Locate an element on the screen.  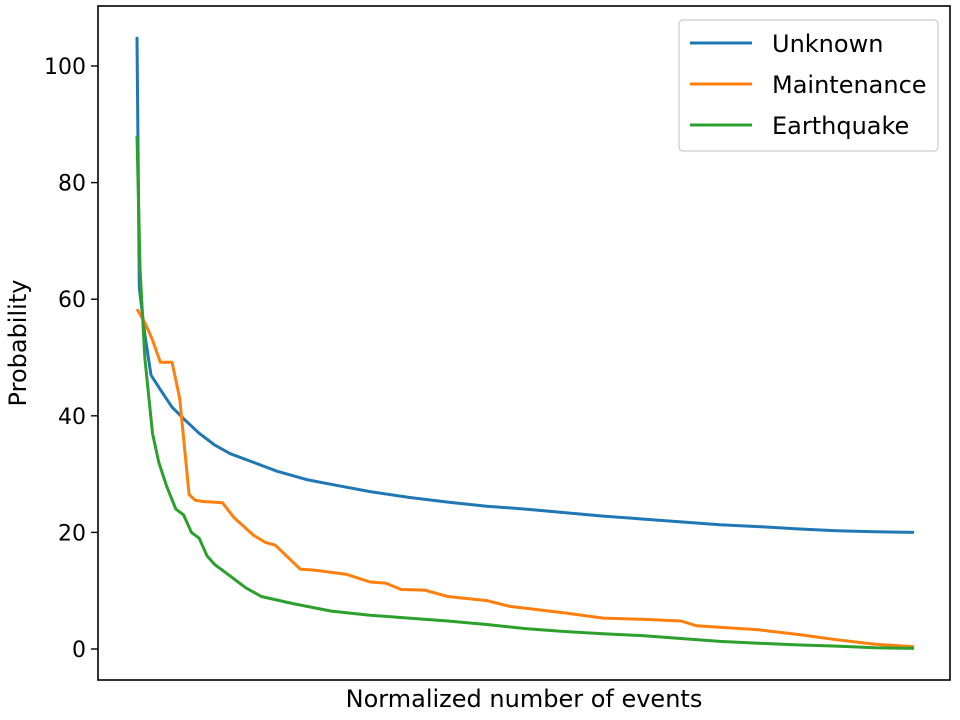
legend-label-earthquake: Earthquake is located at coordinates (840, 126).